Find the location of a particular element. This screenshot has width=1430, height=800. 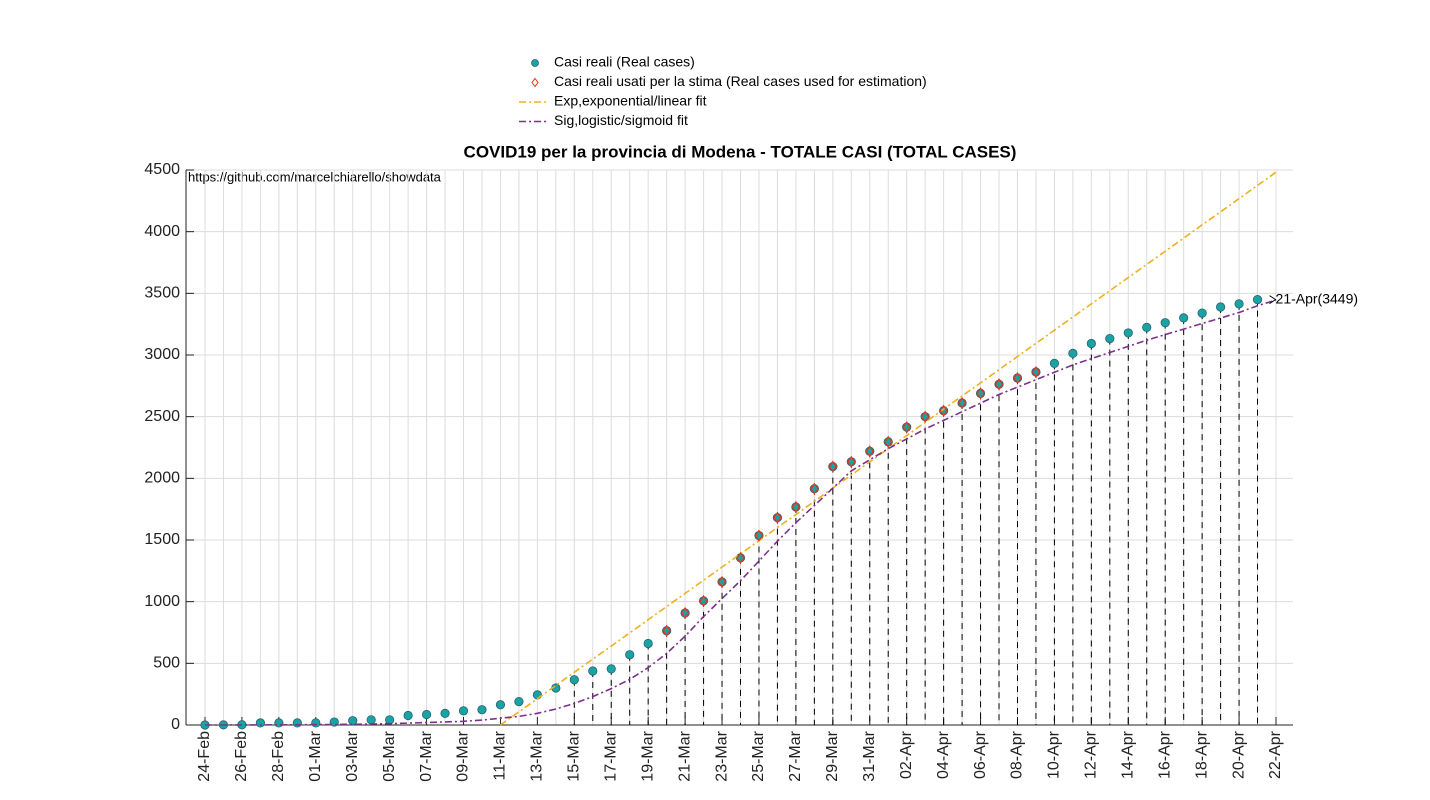

legend-label: Sig,logistic/sigmoid fit is located at coordinates (621, 120).